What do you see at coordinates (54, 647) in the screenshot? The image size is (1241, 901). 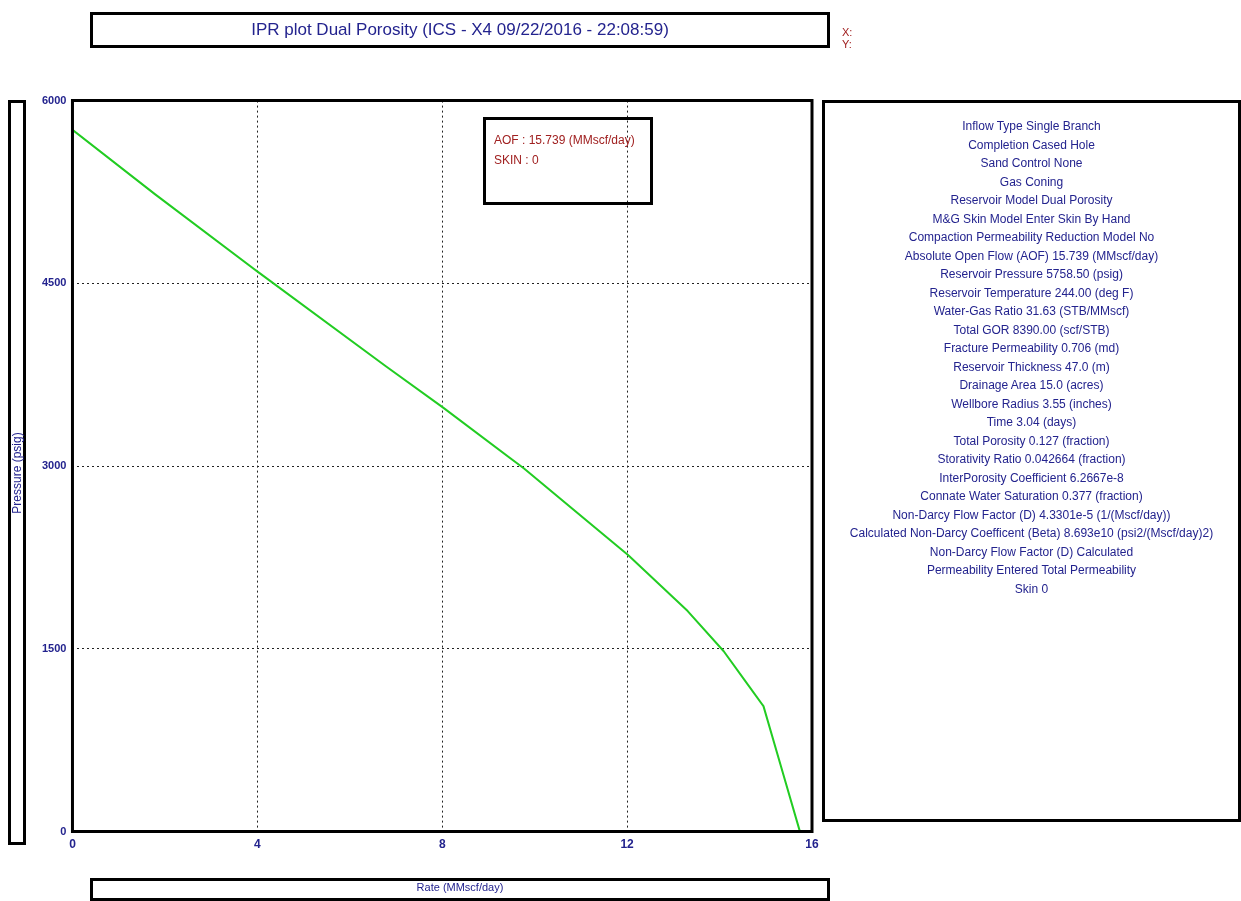 I see `y-tick-label: 1500` at bounding box center [54, 647].